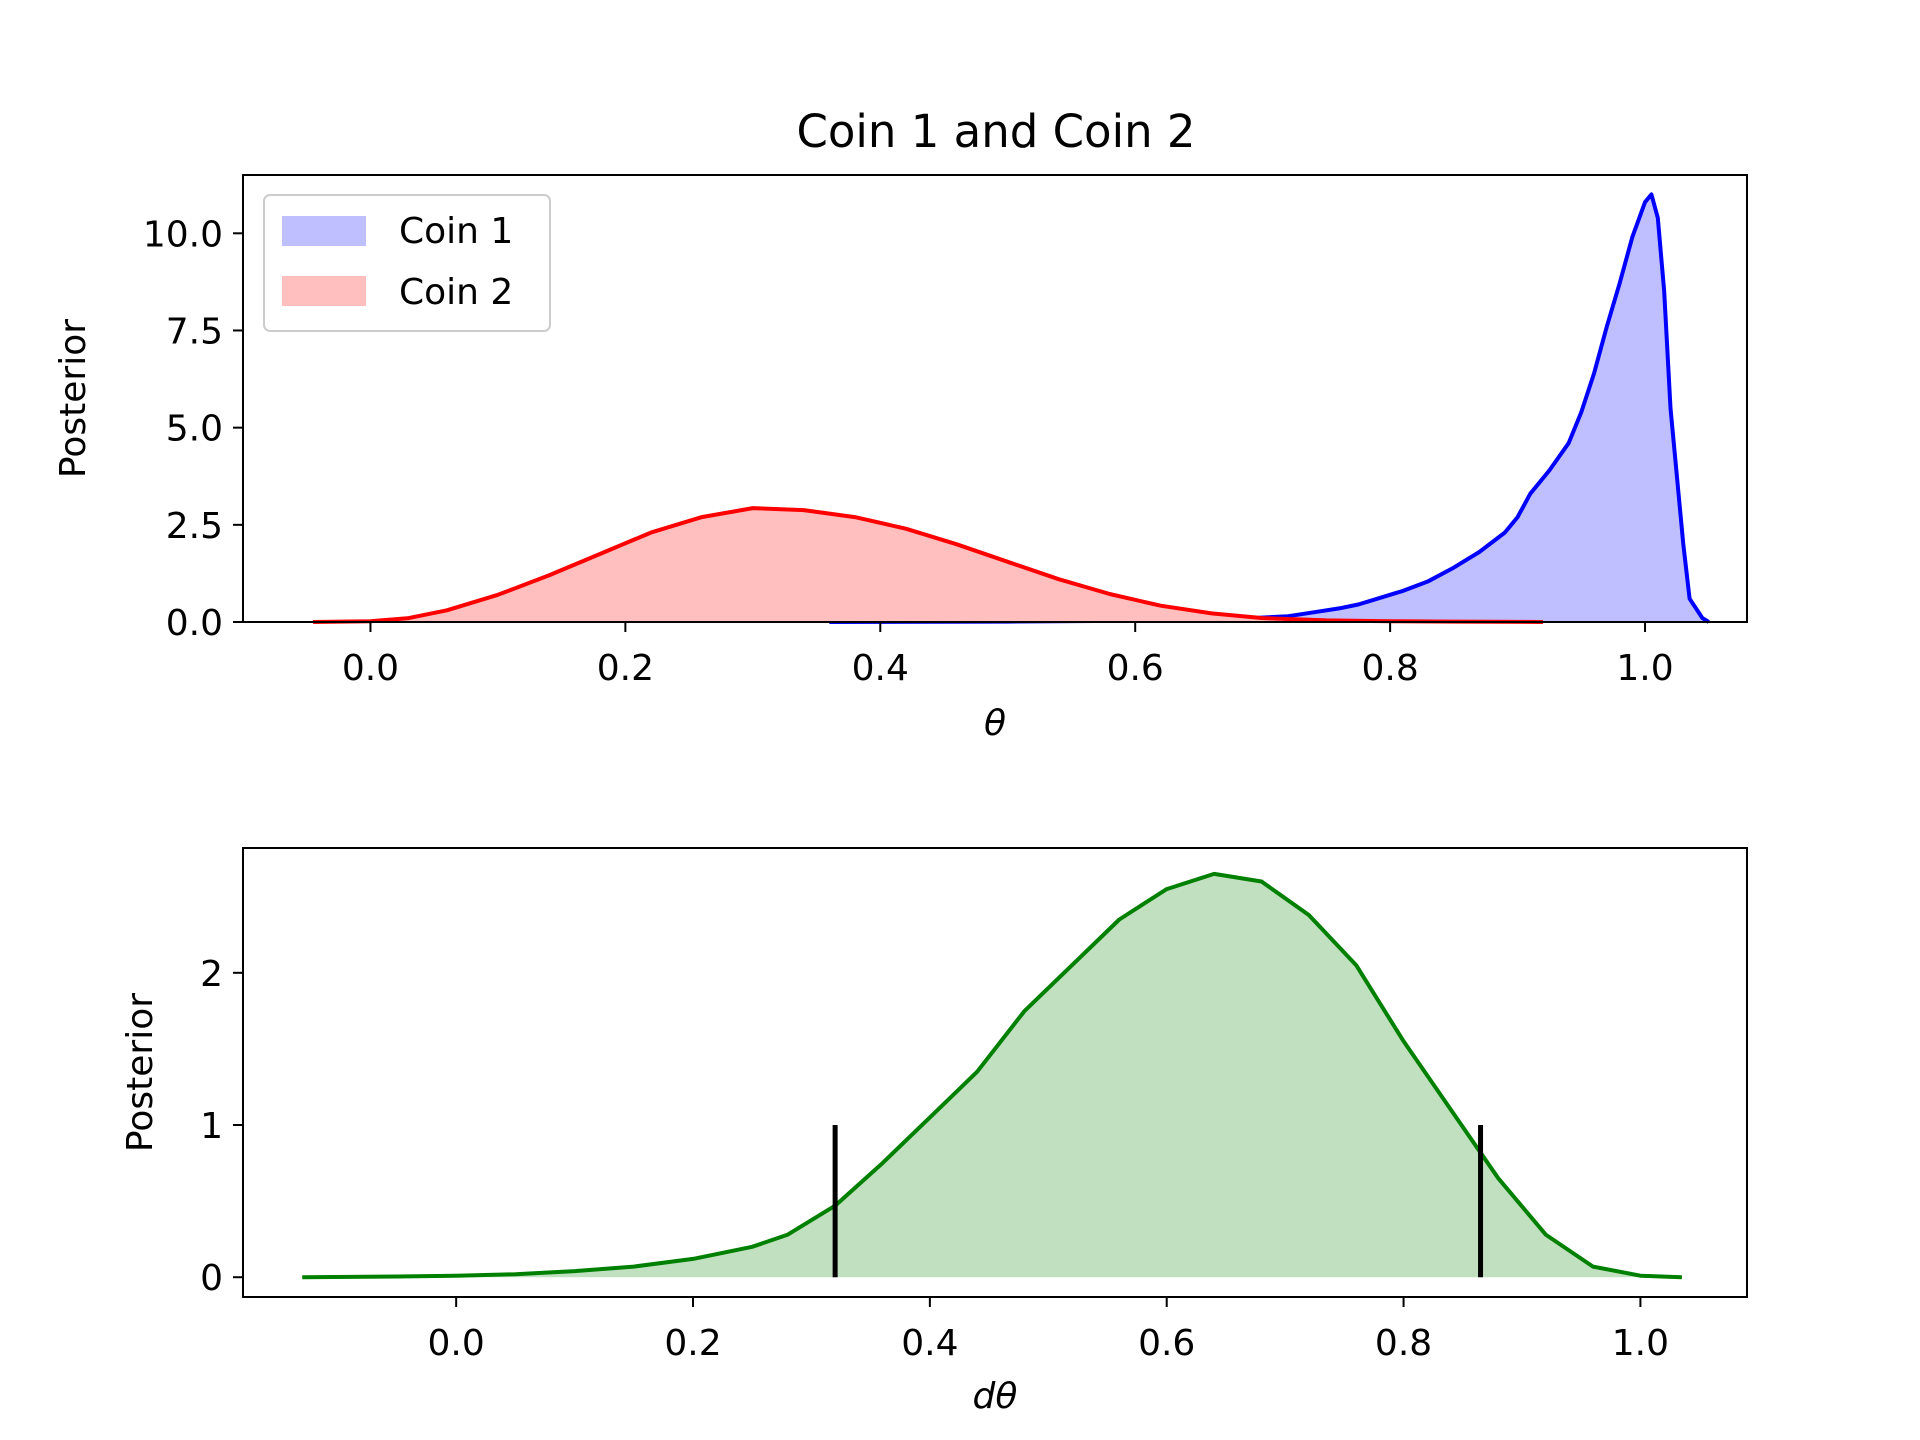  I want to click on coin-1-line, so click(1269, 408).